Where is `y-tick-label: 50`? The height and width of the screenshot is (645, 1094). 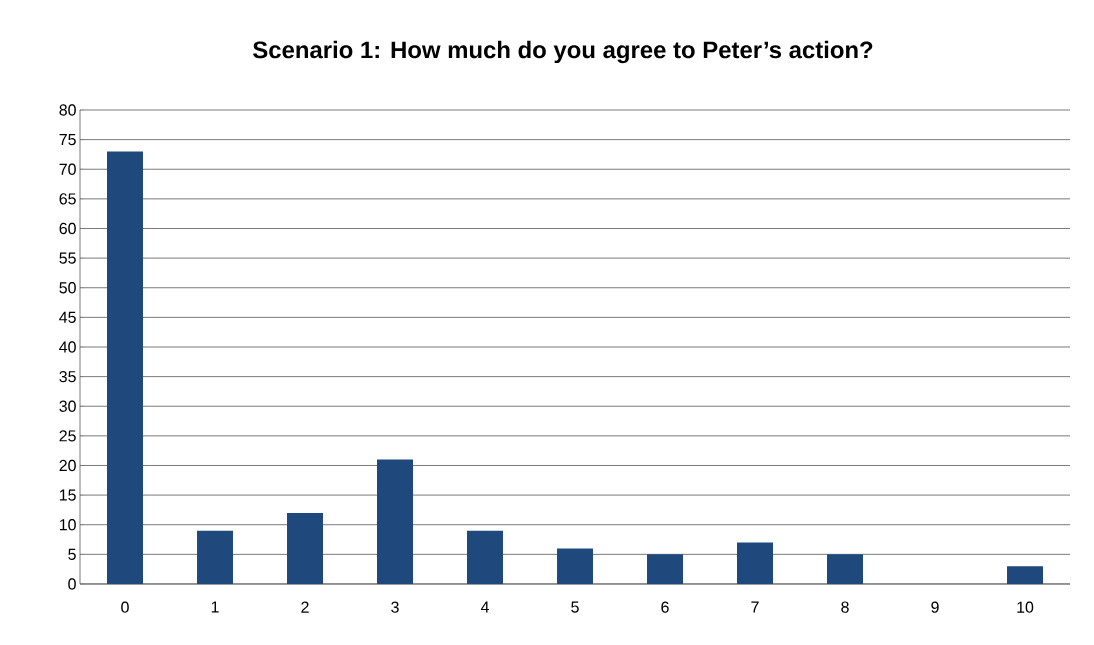
y-tick-label: 50 is located at coordinates (67, 288).